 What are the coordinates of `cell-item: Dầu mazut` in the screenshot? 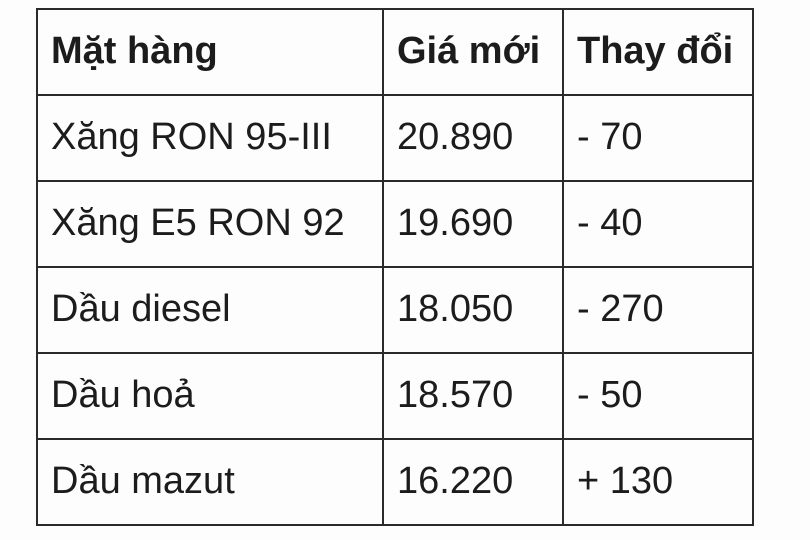 It's located at (210, 482).